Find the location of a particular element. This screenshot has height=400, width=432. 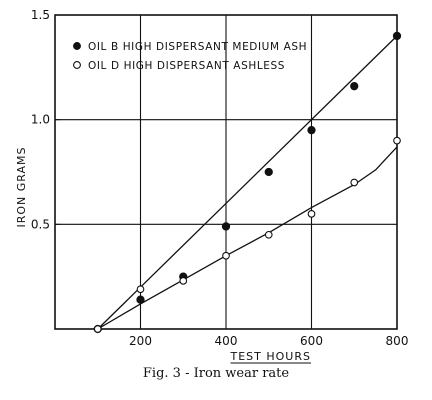

legend-label-oil-d: OIL D HIGH DISPERSANT ASHLESS is located at coordinates (186, 66).